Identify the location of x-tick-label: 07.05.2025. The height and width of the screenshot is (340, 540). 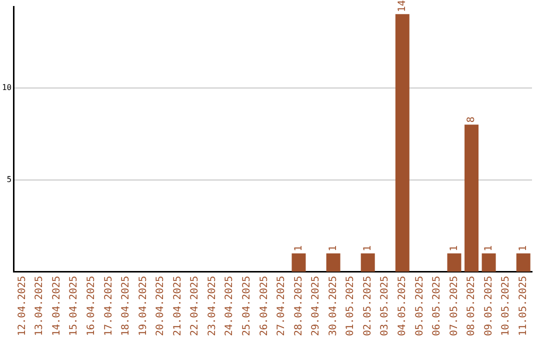
(454, 306).